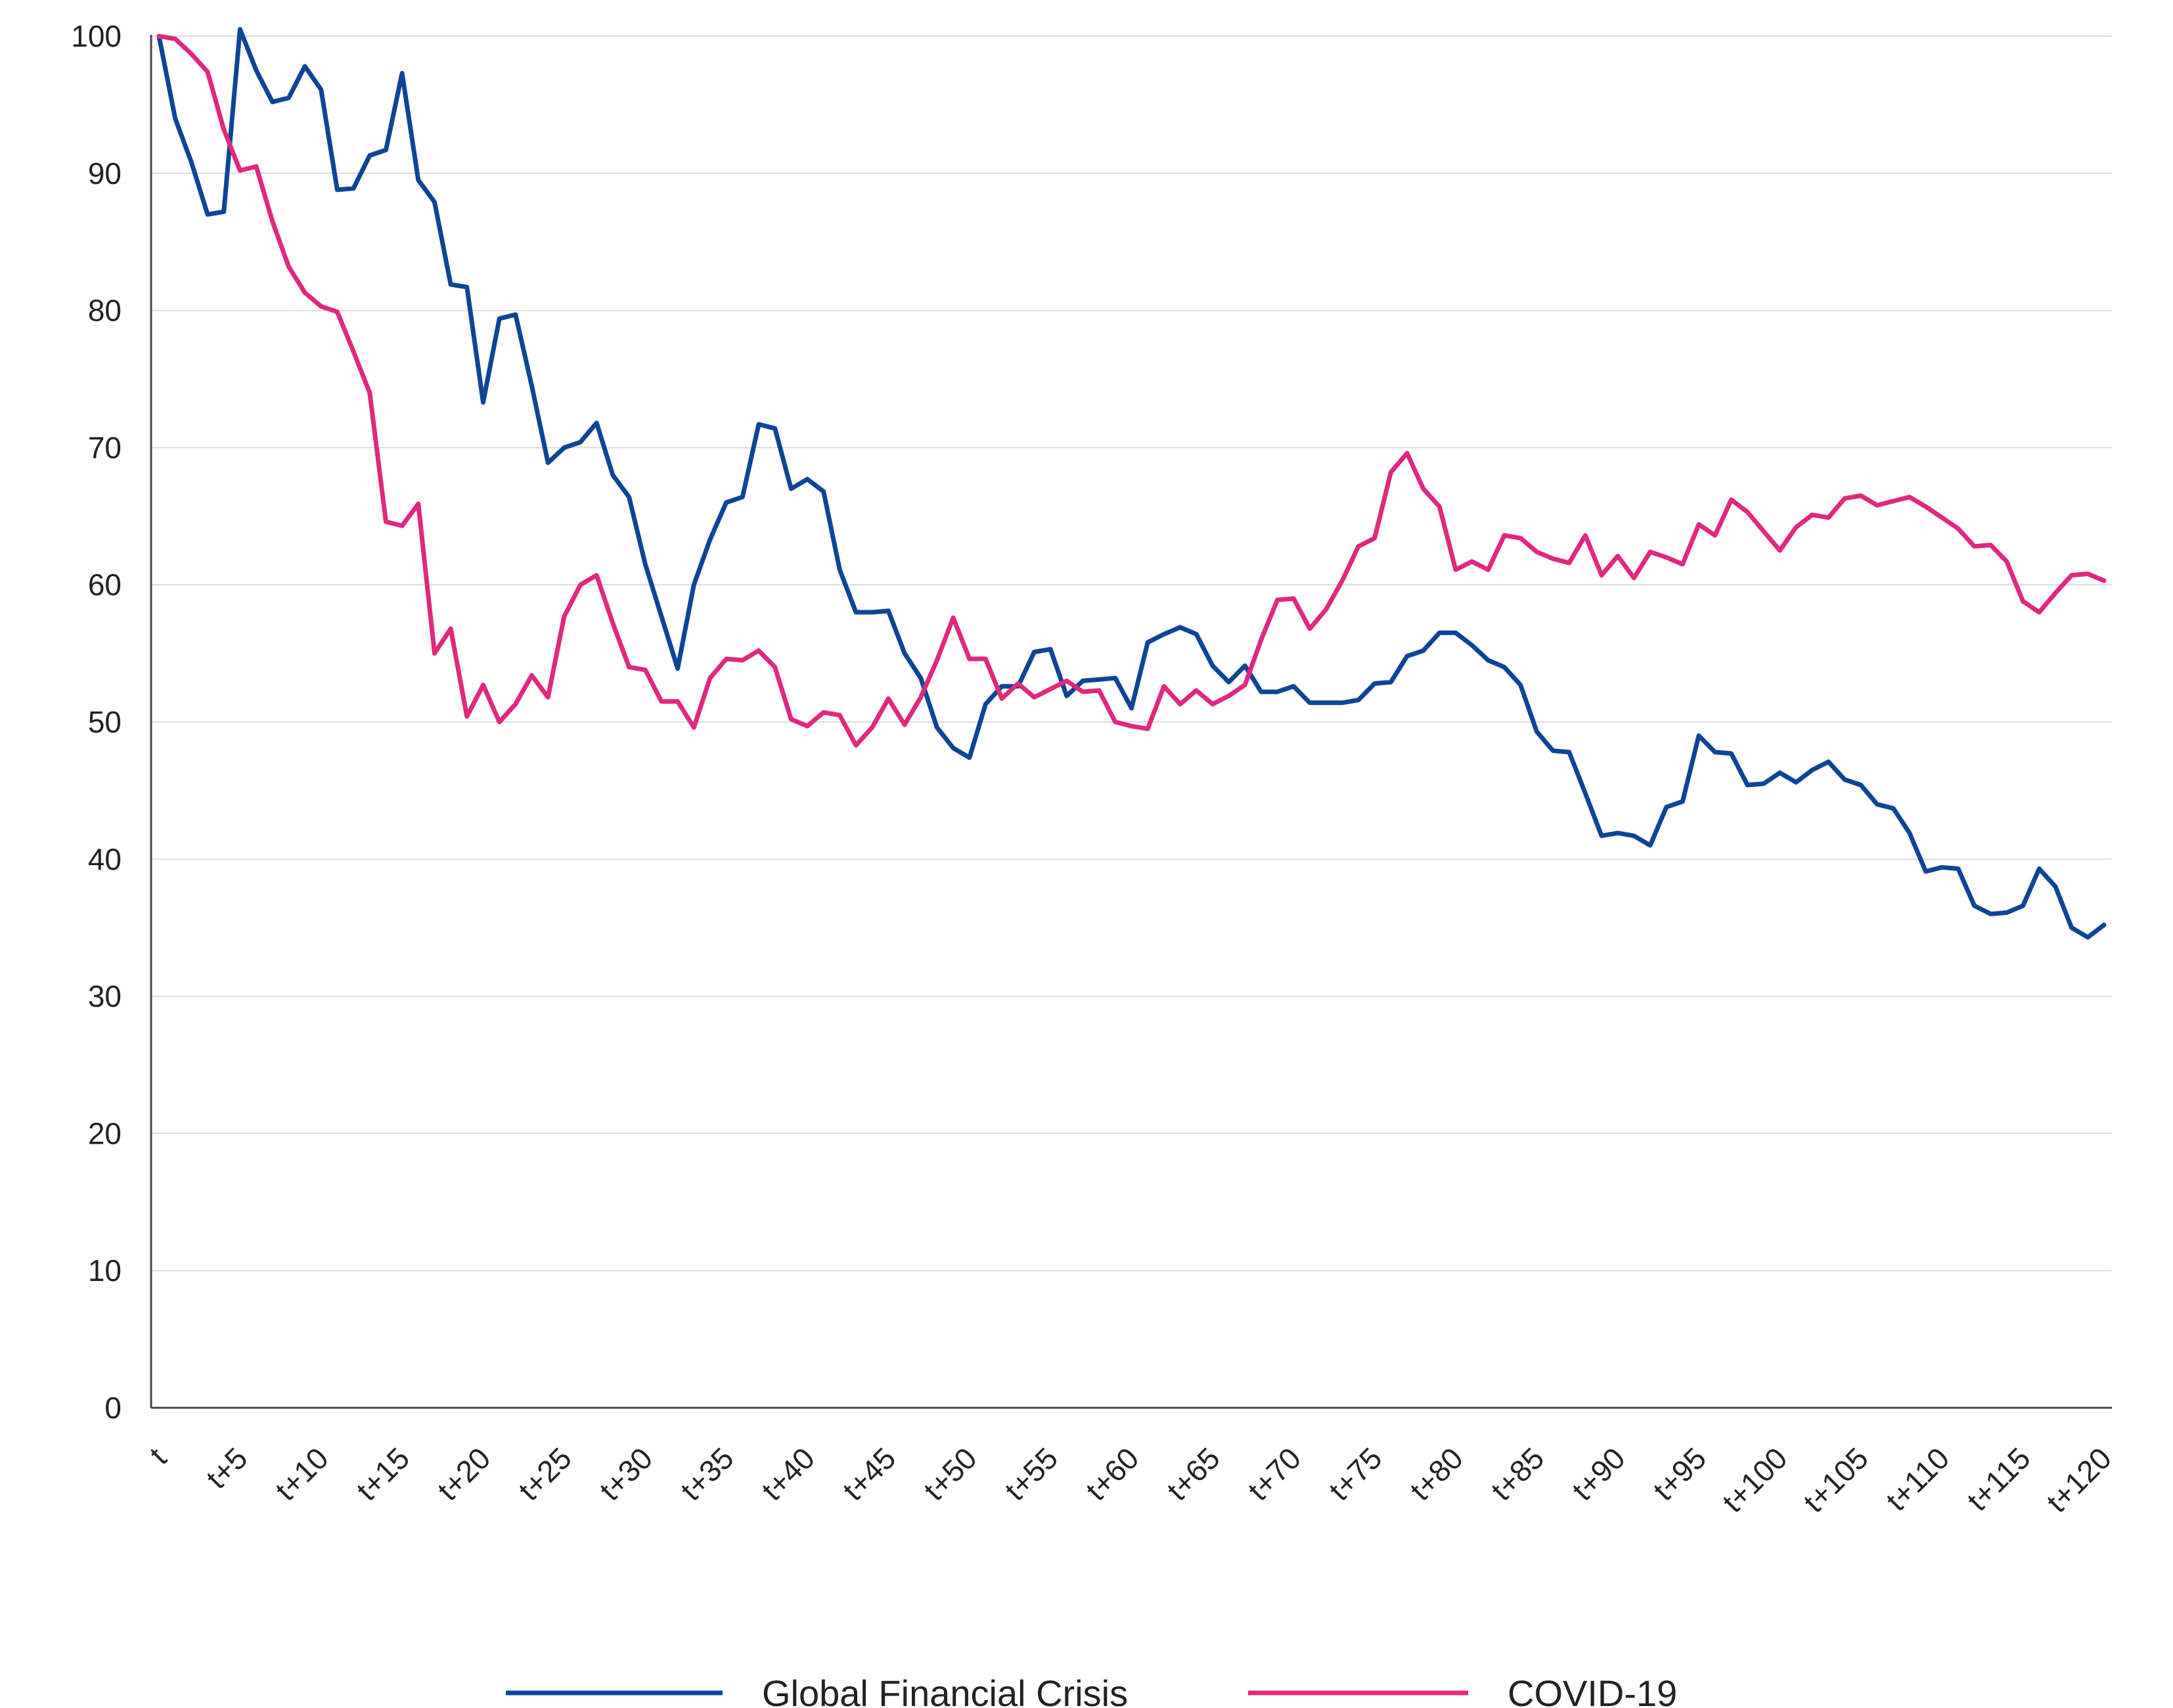 The image size is (2173, 1708). Describe the element at coordinates (1599, 1474) in the screenshot. I see `x-tick-label: t+90` at that location.